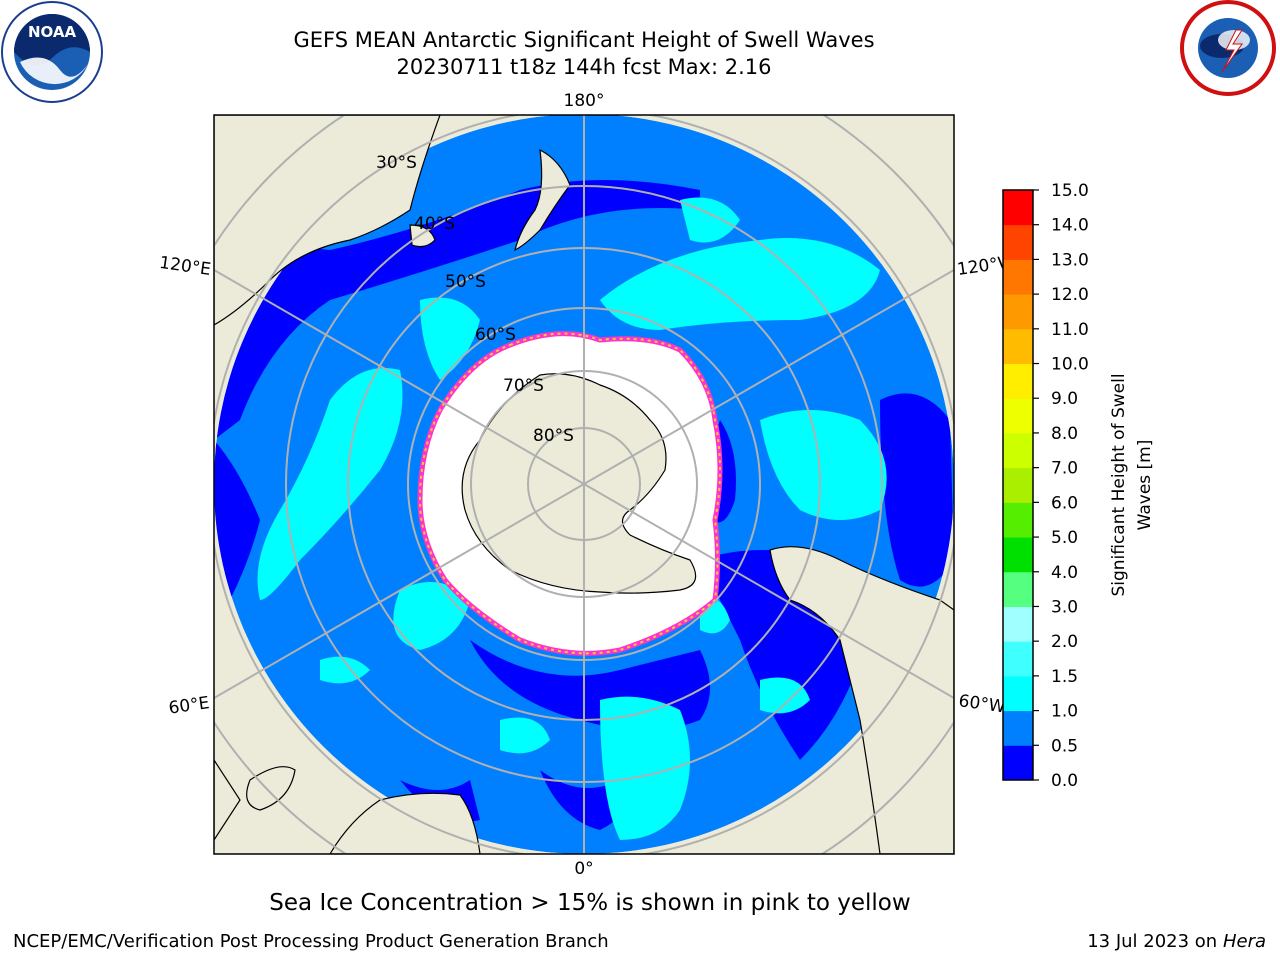  I want to click on colorbar-tick-label: 6.0, so click(1064, 503).